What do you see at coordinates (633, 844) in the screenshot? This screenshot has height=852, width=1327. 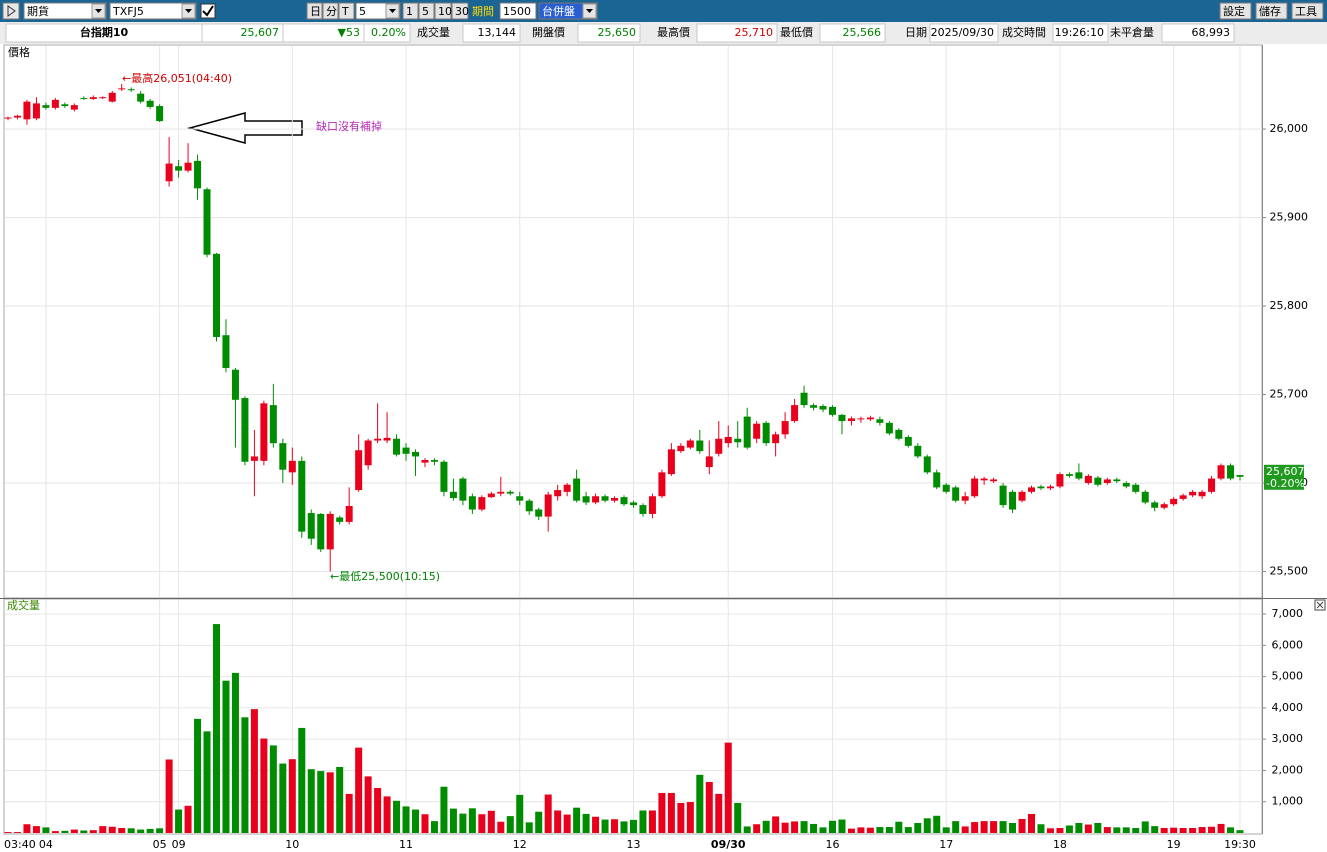 I see `x-tick-label: 13` at bounding box center [633, 844].